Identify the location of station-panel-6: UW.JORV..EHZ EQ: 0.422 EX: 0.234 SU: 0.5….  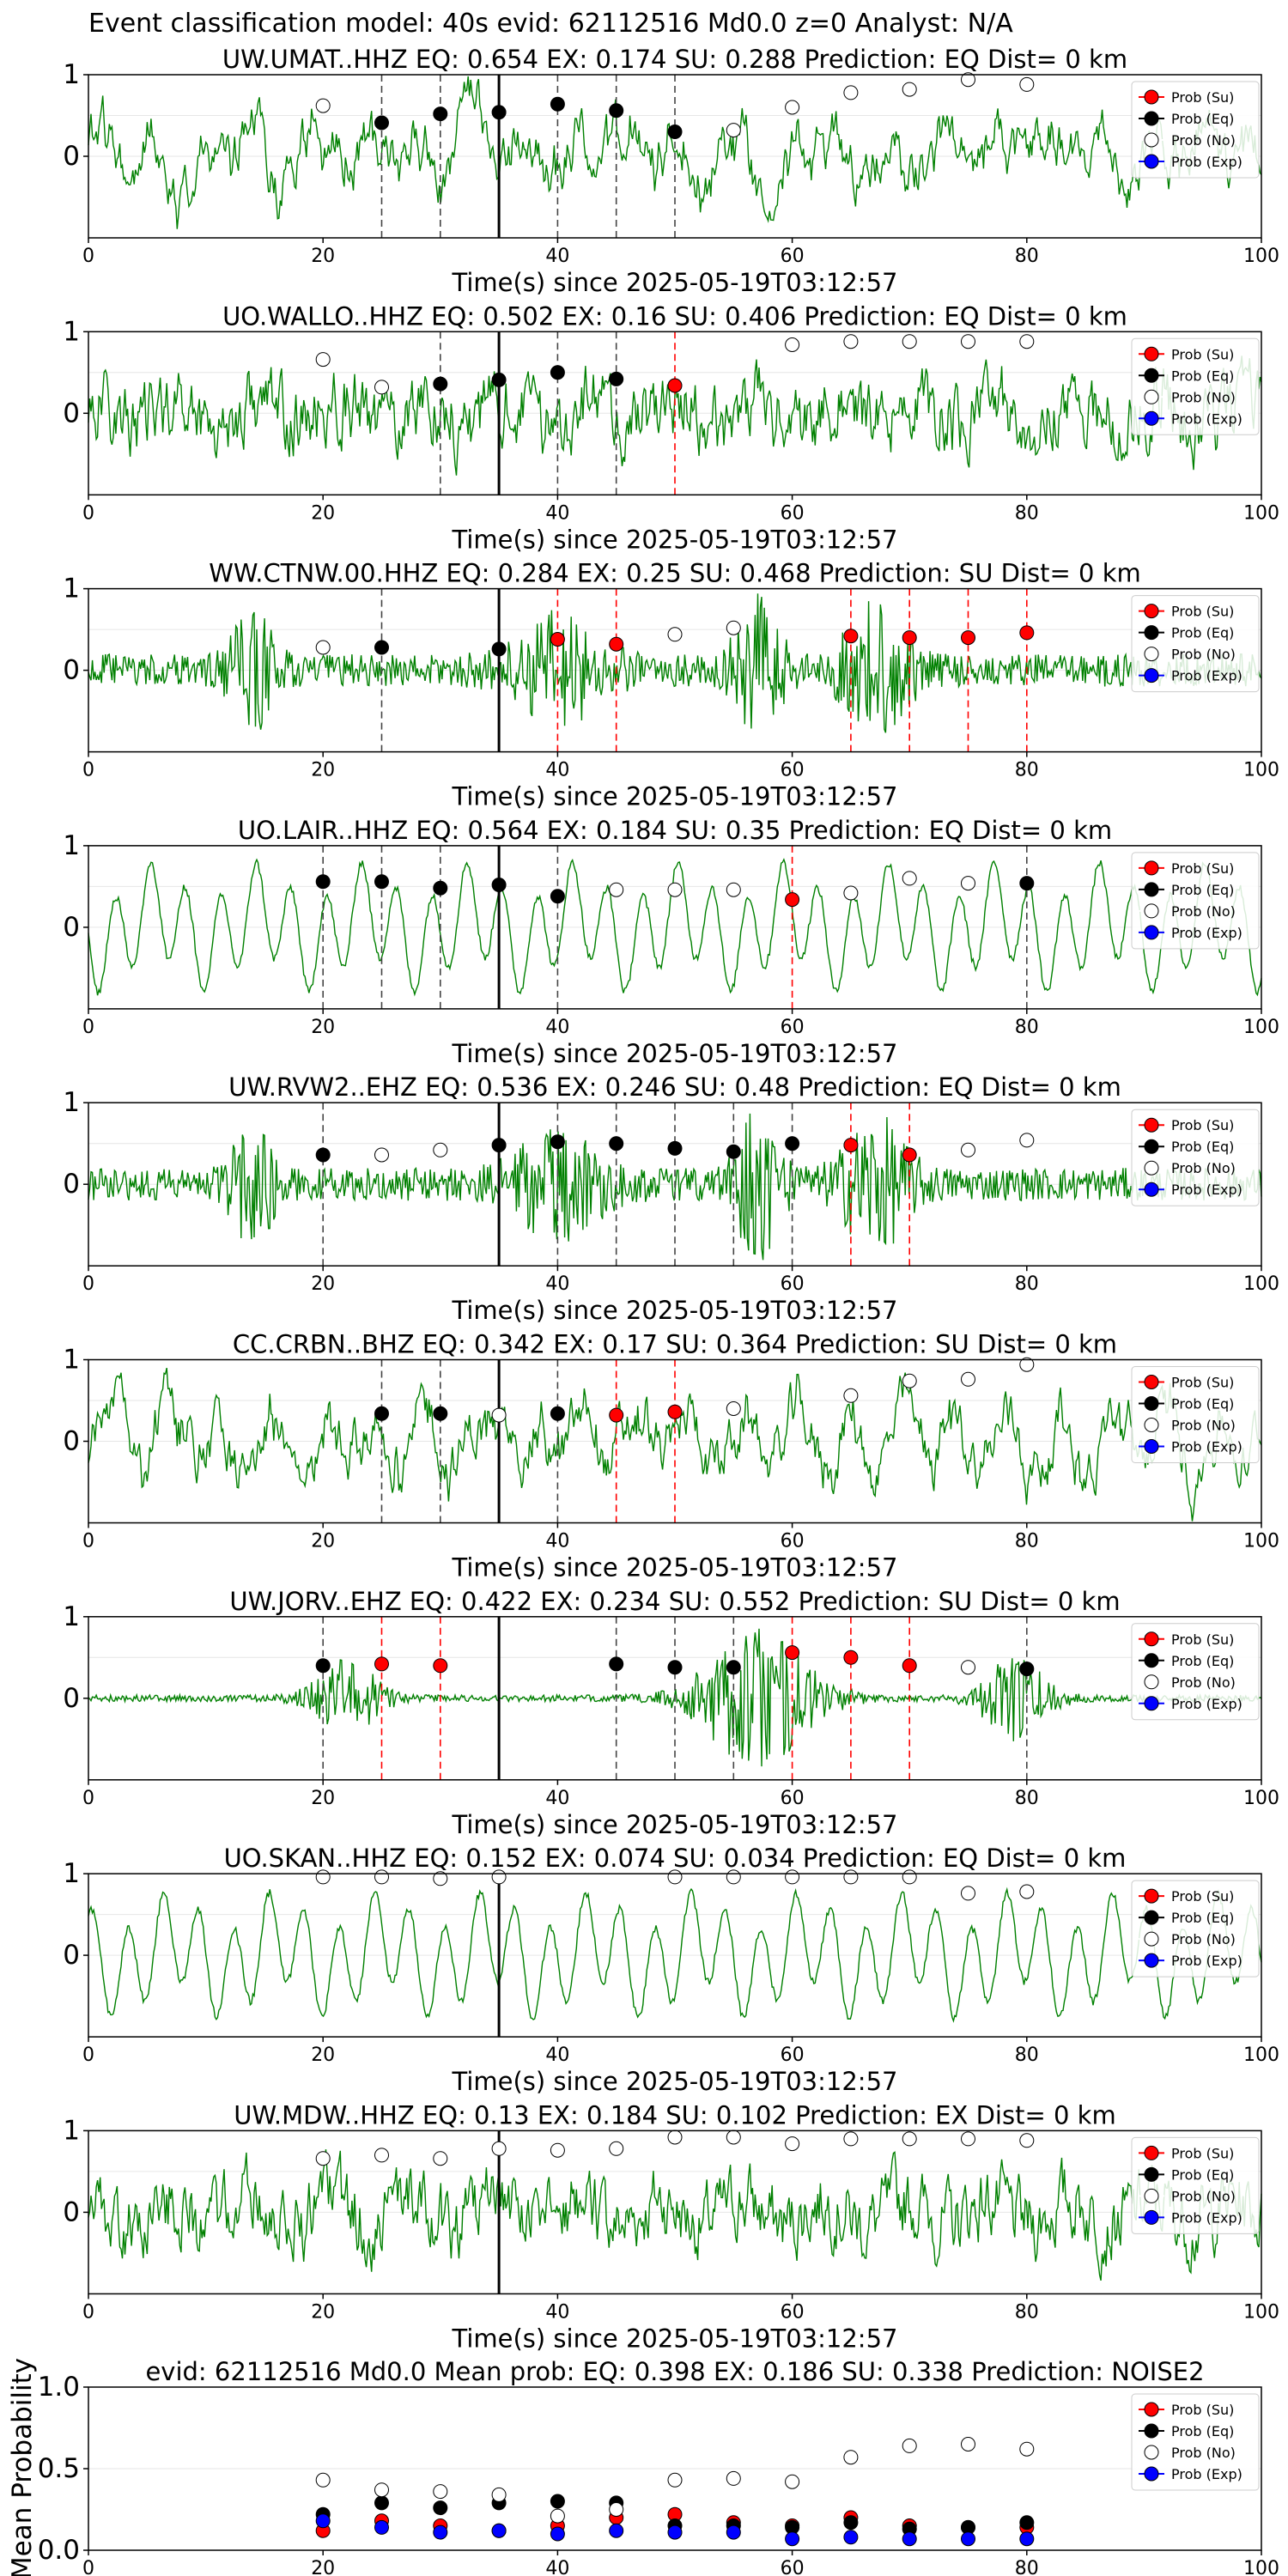
(671, 1713).